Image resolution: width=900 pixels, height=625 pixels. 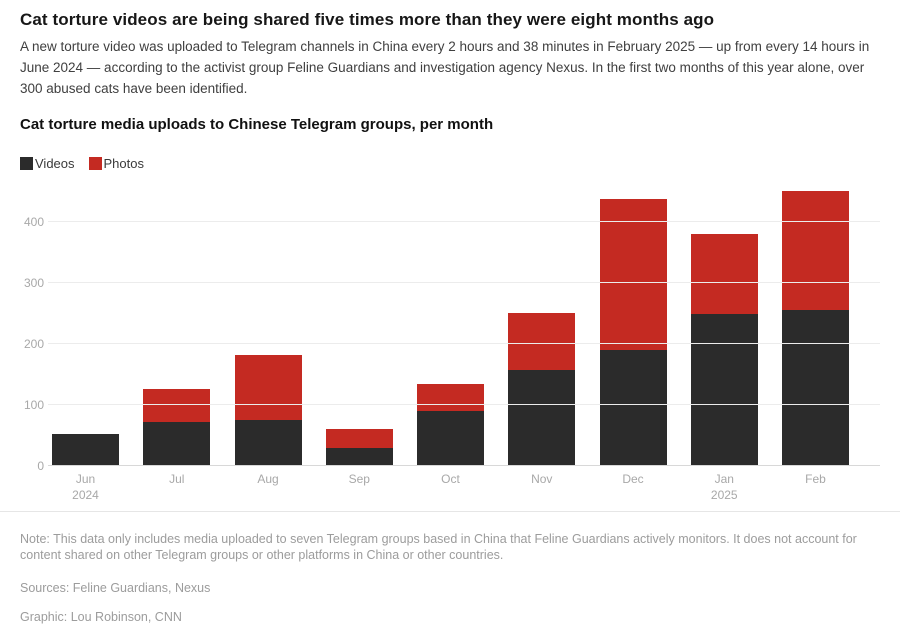 I want to click on chart-sources: Sources: Feline Guardians, Nexus, so click(x=115, y=588).